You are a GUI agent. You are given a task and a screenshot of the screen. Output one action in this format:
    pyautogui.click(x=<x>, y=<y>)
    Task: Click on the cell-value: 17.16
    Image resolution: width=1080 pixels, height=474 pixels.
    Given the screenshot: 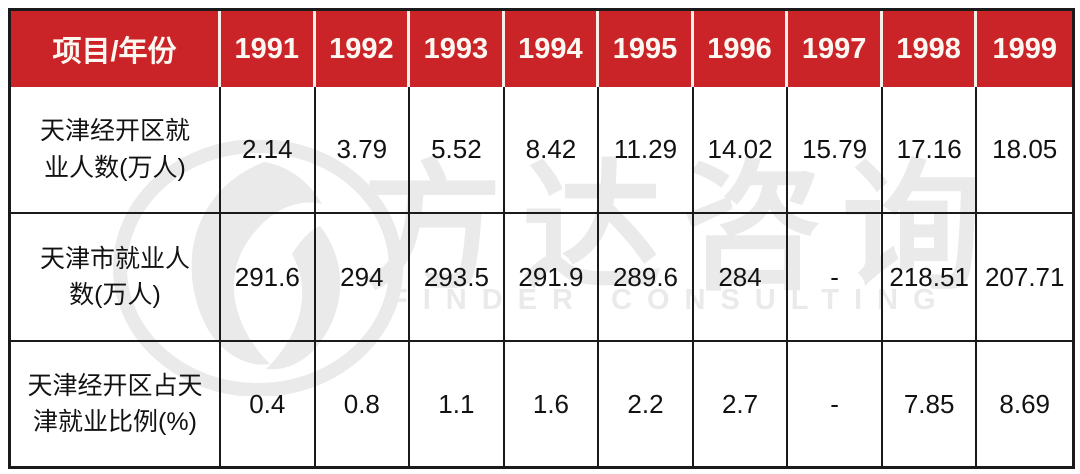 What is the action you would take?
    pyautogui.click(x=930, y=149)
    